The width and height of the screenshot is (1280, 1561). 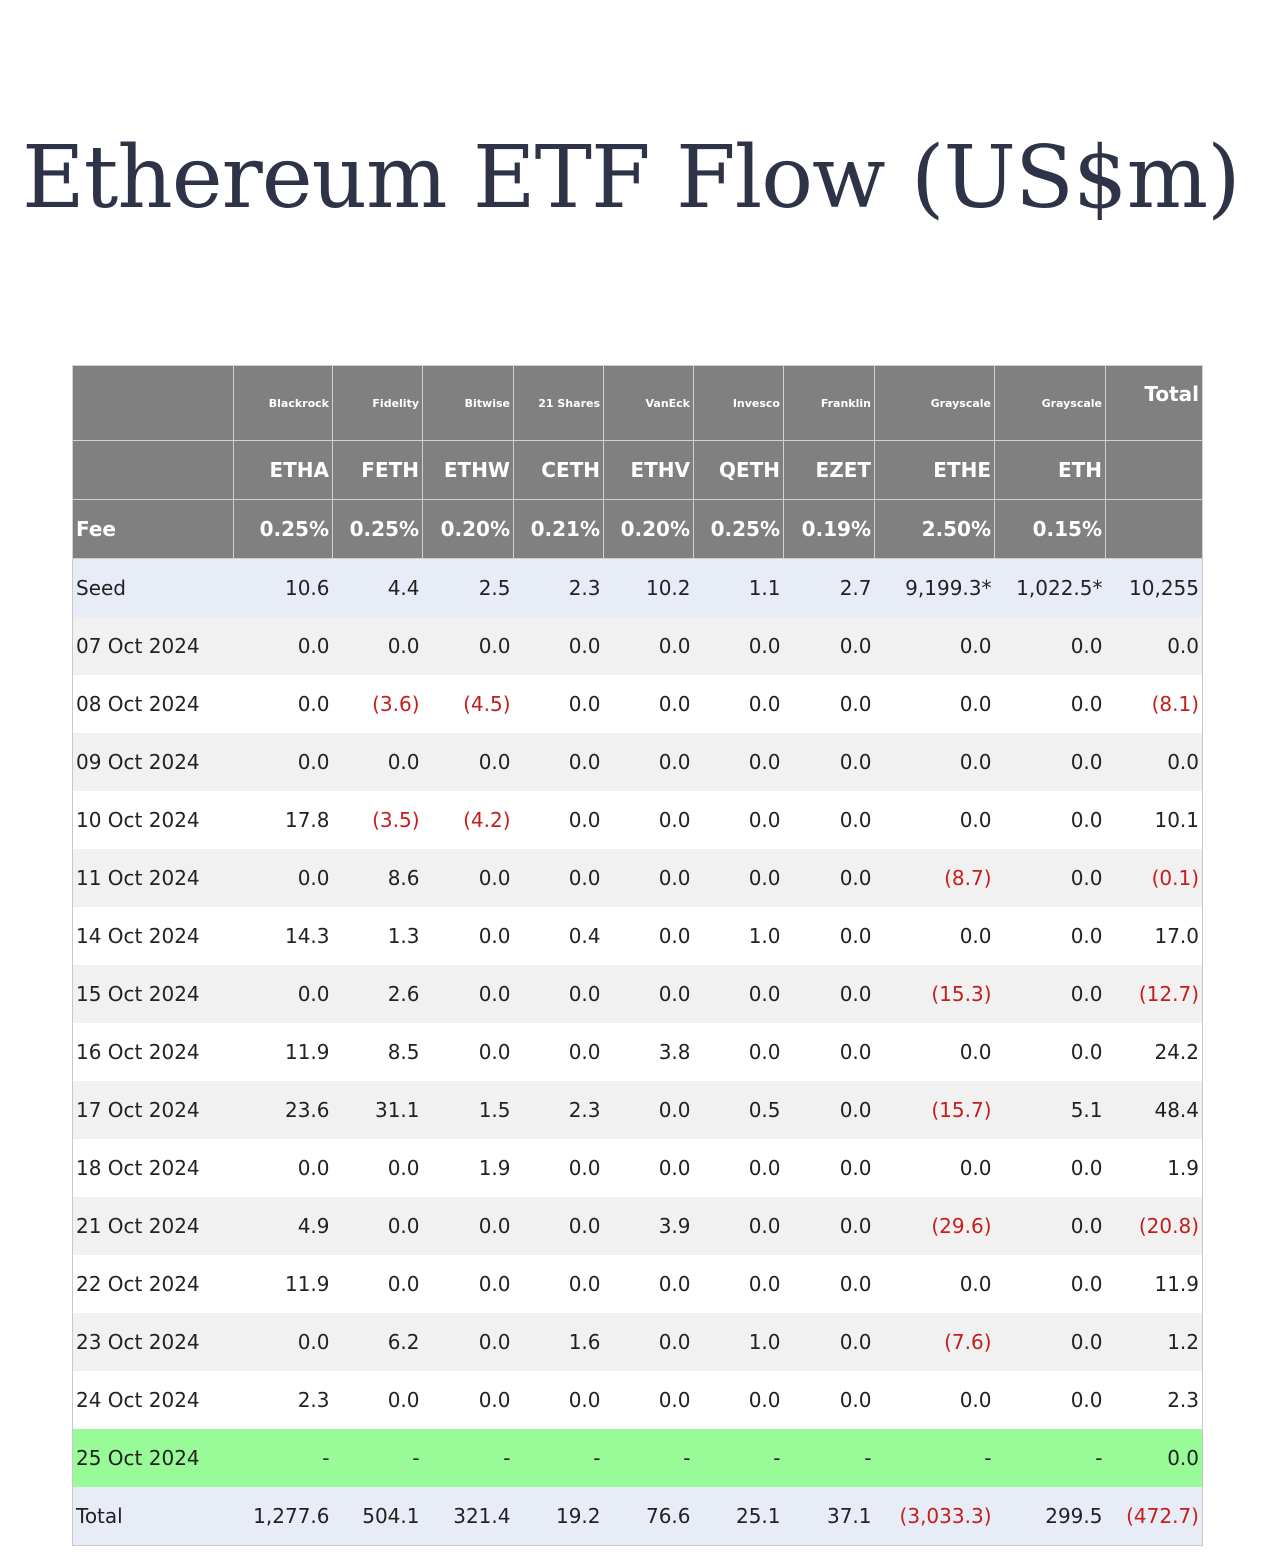 I want to click on flow-value: 23.6, so click(x=283, y=1110).